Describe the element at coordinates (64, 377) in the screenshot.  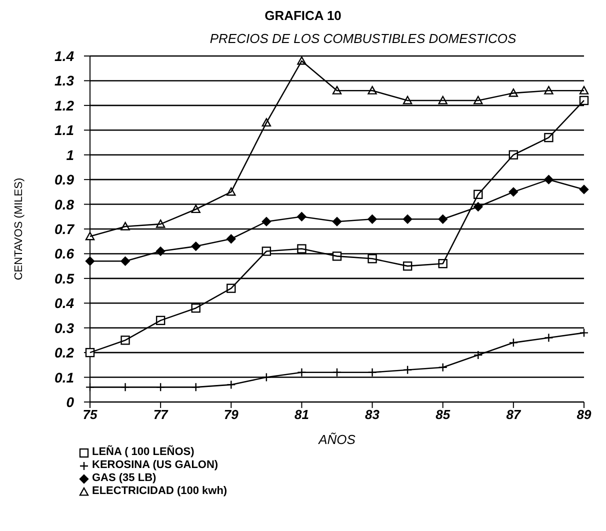
I see `y-tick-label: 0.1` at that location.